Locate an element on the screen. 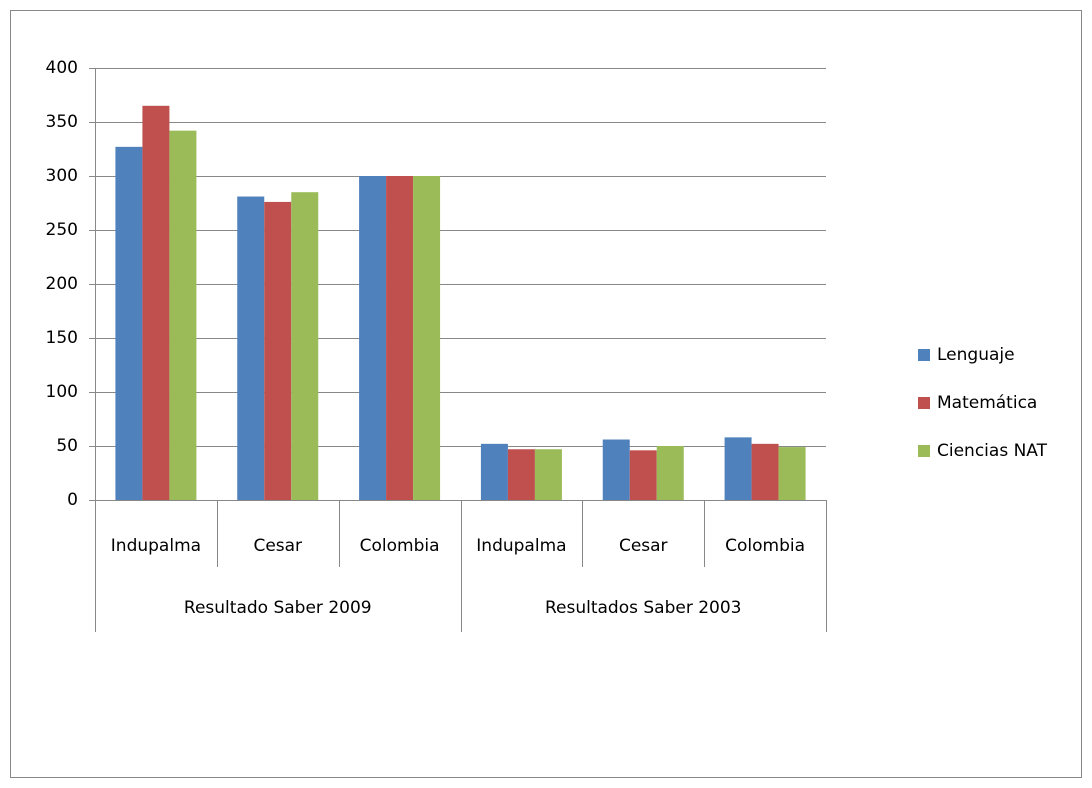 The width and height of the screenshot is (1092, 788). y-tick-label: 350 is located at coordinates (62, 122).